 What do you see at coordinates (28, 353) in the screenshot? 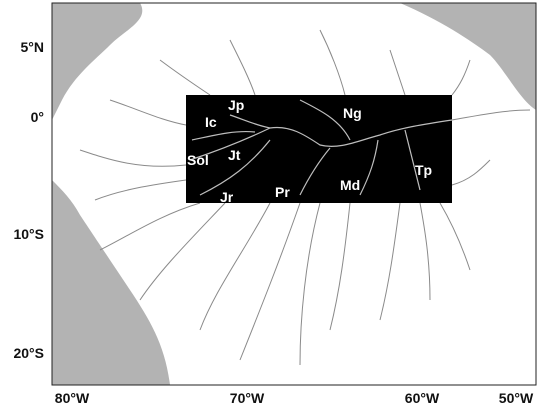
I see `lat-label: 20°S` at bounding box center [28, 353].